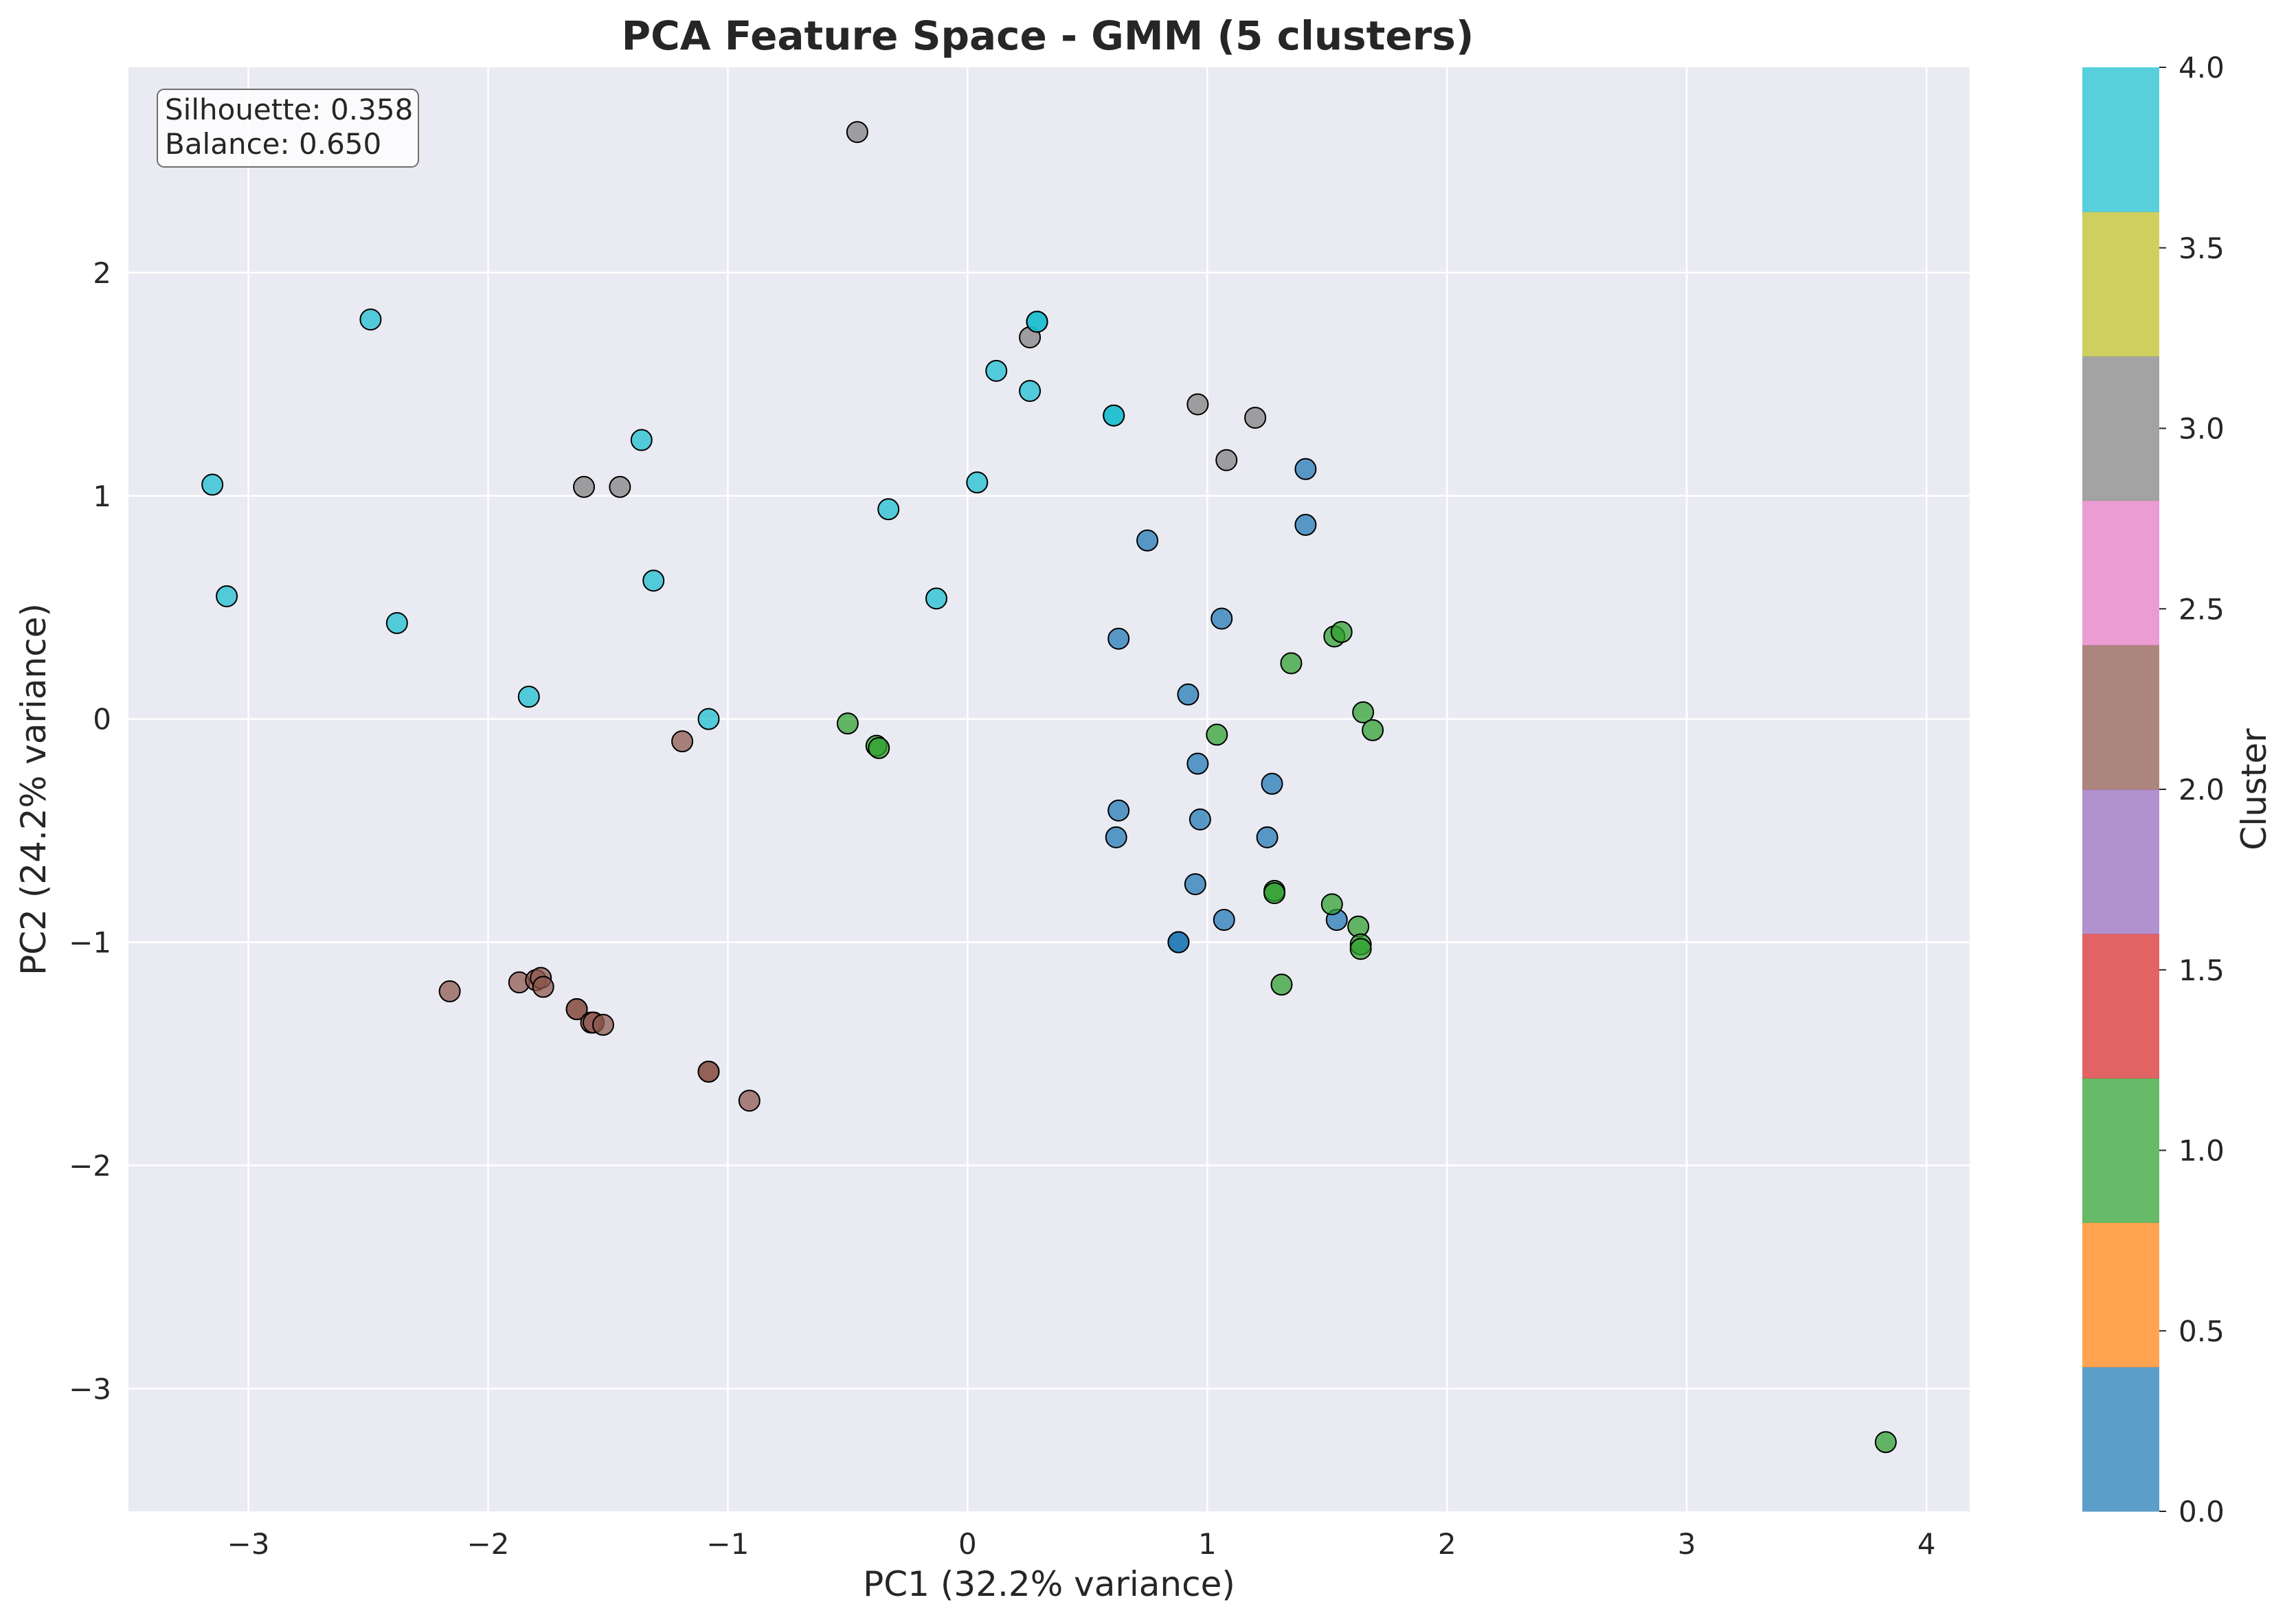 This screenshot has height=1624, width=2285. What do you see at coordinates (2202, 429) in the screenshot?
I see `colorbar-tick-label: 3.0` at bounding box center [2202, 429].